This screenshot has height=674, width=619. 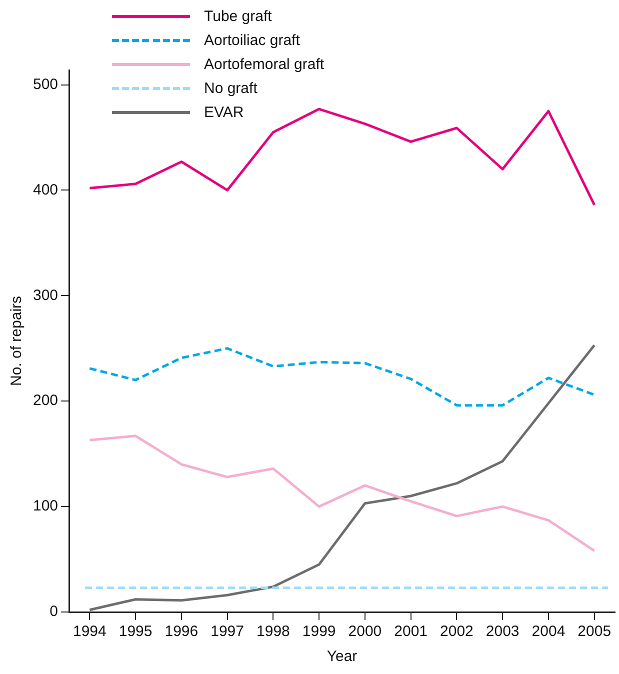 What do you see at coordinates (365, 631) in the screenshot?
I see `x-tick-label: 2000` at bounding box center [365, 631].